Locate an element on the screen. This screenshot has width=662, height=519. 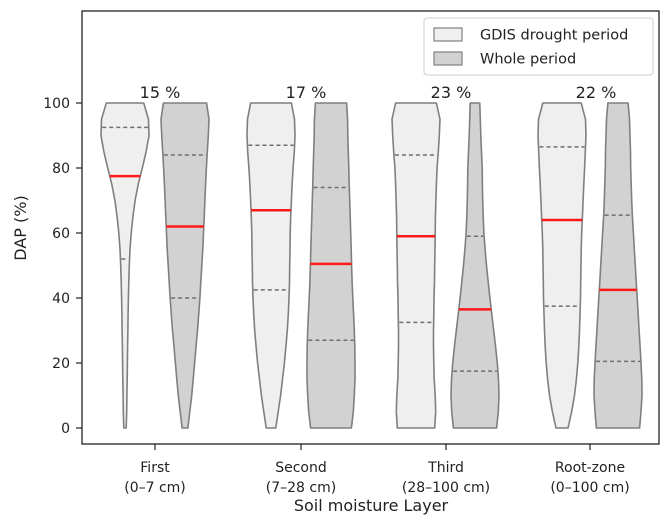
y-tick-label: 40 is located at coordinates (61, 299).